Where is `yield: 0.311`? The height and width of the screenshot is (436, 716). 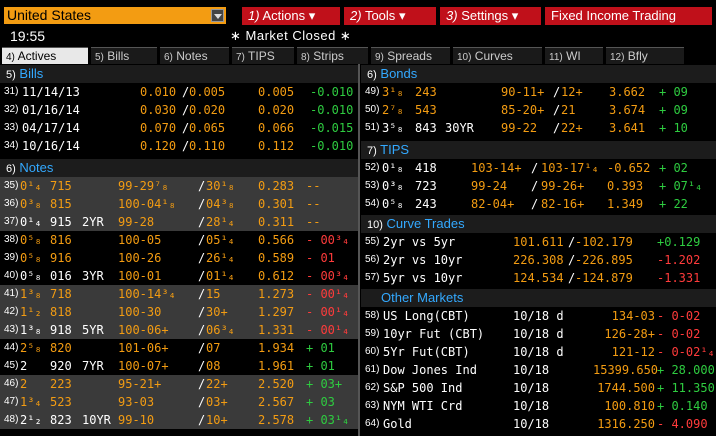 yield: 0.311 is located at coordinates (276, 222).